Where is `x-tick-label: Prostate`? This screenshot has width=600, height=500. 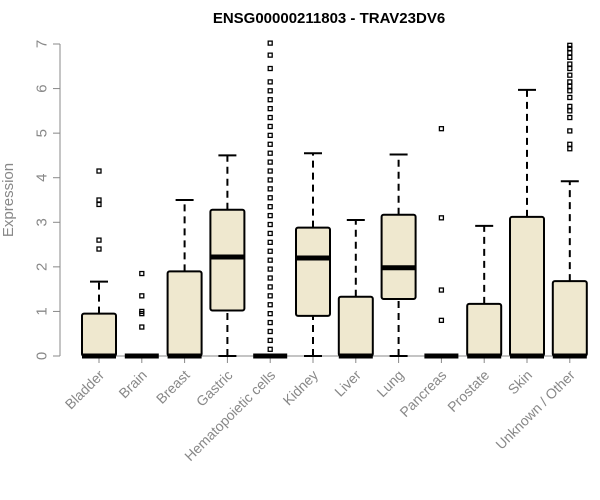
x-tick-label: Prostate is located at coordinates (468, 391).